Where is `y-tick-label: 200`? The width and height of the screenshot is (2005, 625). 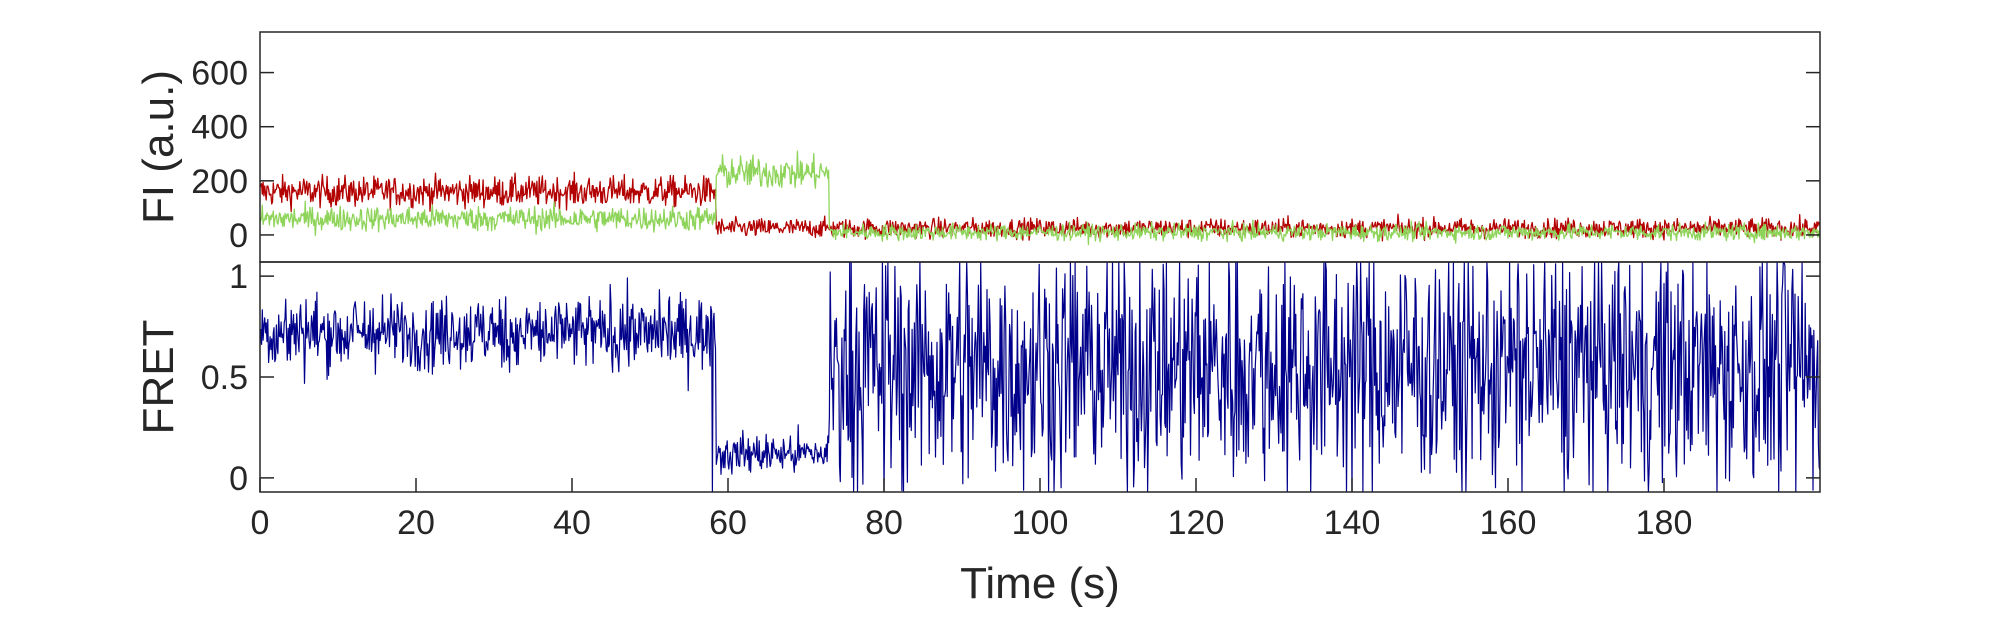
y-tick-label: 200 is located at coordinates (219, 182).